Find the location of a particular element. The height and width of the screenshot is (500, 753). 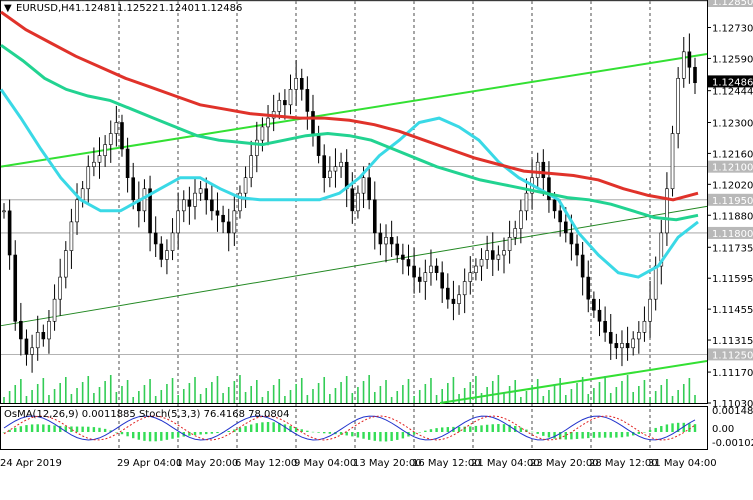

stoch-main-line is located at coordinates (349, 428).